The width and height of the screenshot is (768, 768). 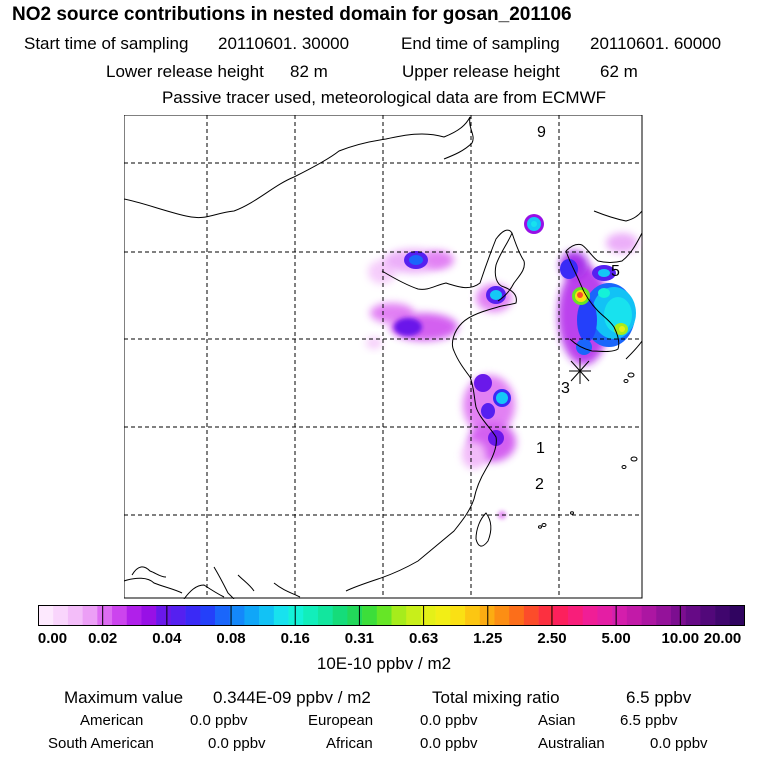 I want to click on region-name-american: American, so click(x=112, y=720).